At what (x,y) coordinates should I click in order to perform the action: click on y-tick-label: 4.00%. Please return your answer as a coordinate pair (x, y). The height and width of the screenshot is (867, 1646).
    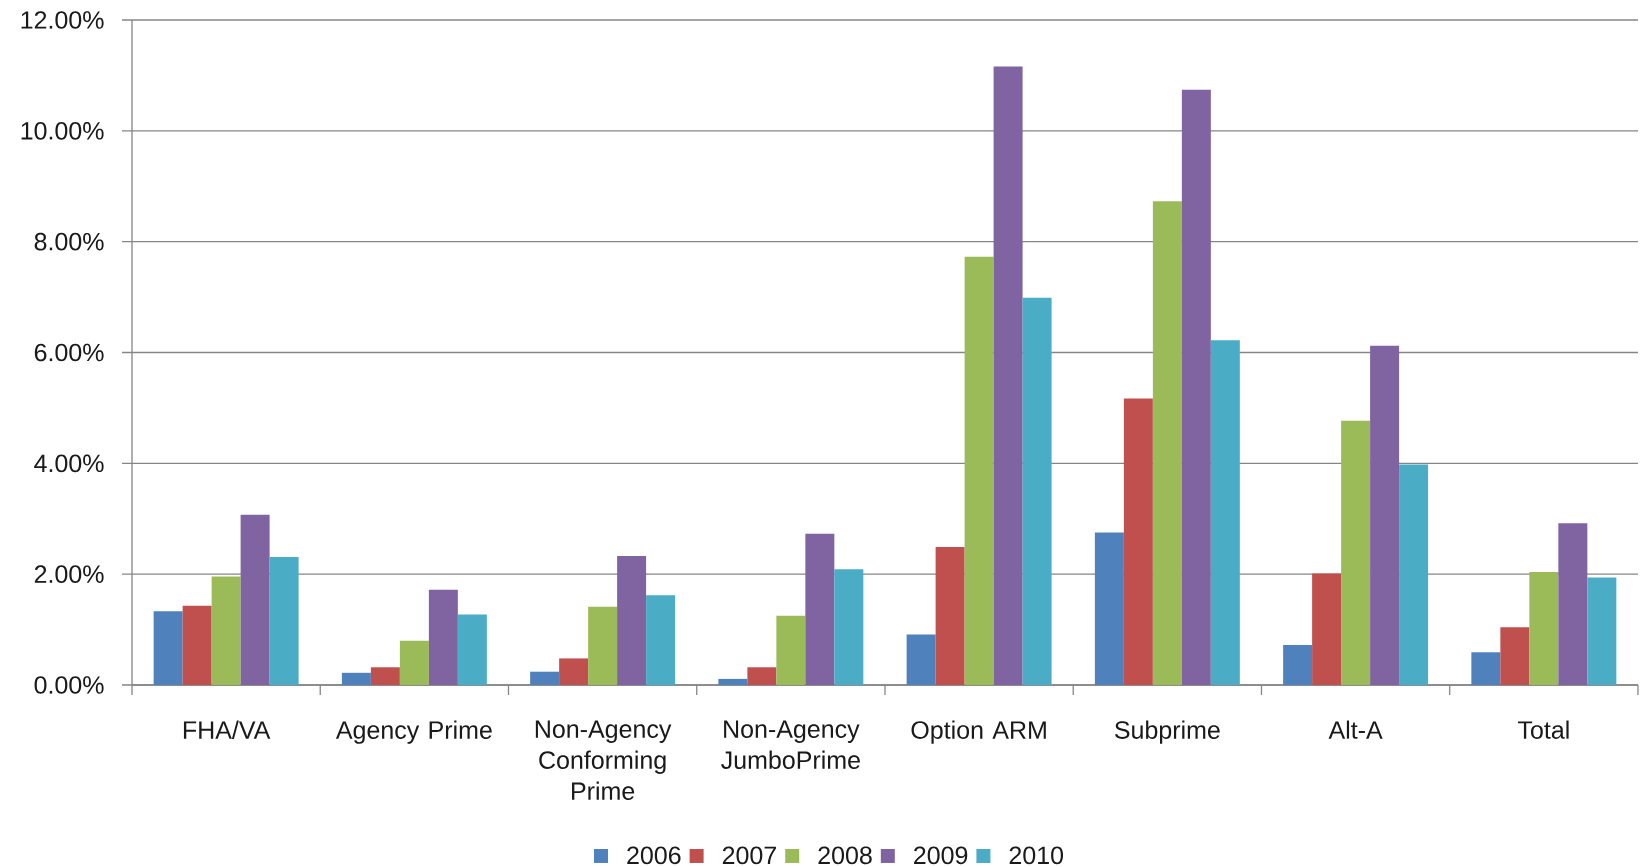
    Looking at the image, I should click on (69, 463).